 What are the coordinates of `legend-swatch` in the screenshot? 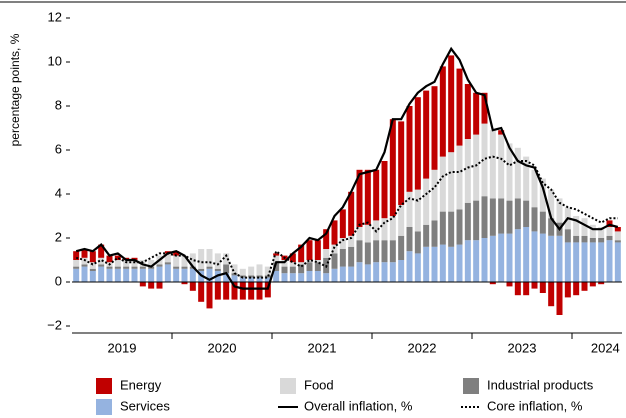 It's located at (104, 386).